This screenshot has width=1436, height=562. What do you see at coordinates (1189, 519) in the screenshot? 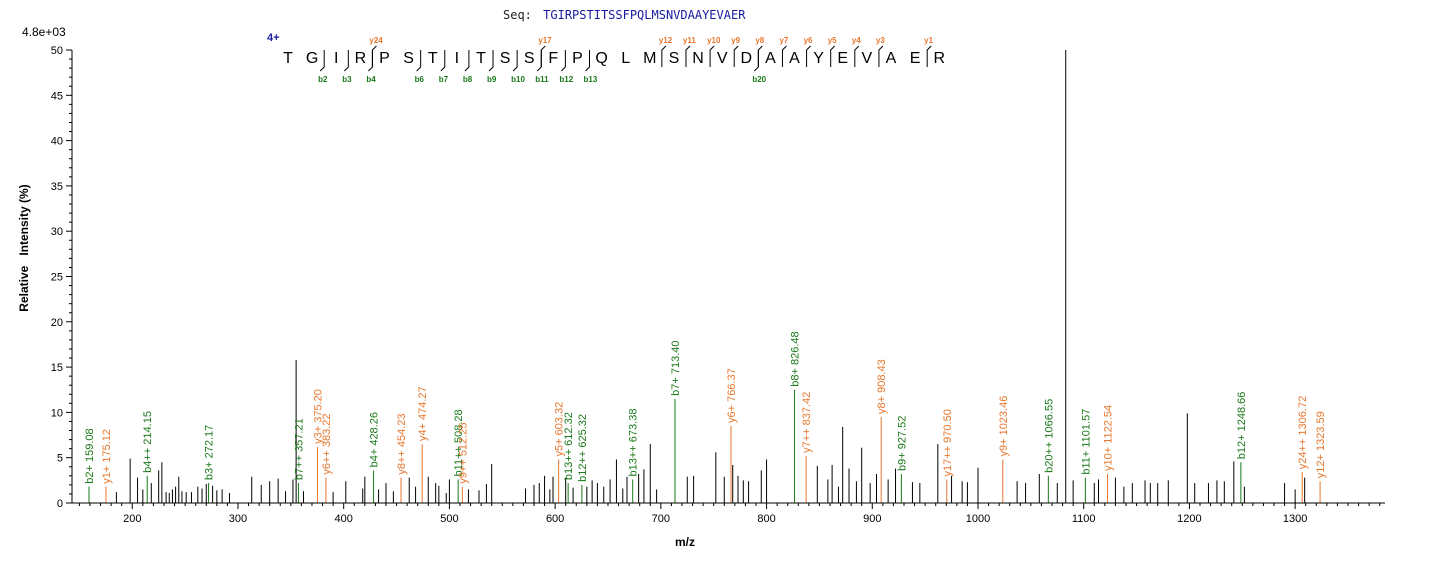
I see `x-tick-label: 1200` at bounding box center [1189, 519].